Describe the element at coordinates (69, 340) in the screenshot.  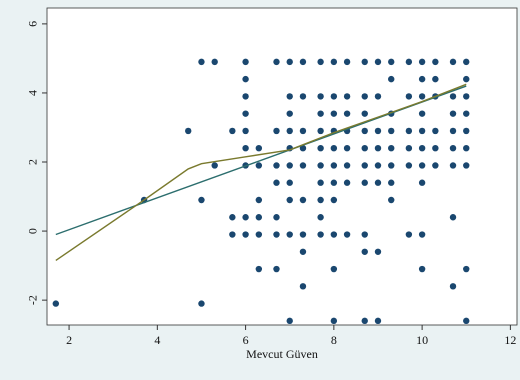
I see `x-tick-label: 2` at that location.